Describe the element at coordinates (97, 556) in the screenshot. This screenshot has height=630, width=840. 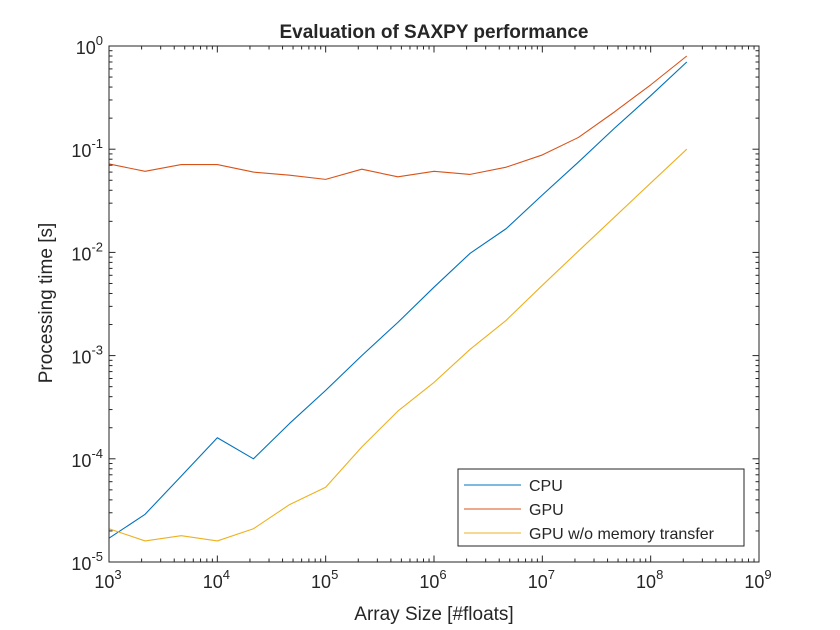
I see `y-tick-exponent: -5` at that location.